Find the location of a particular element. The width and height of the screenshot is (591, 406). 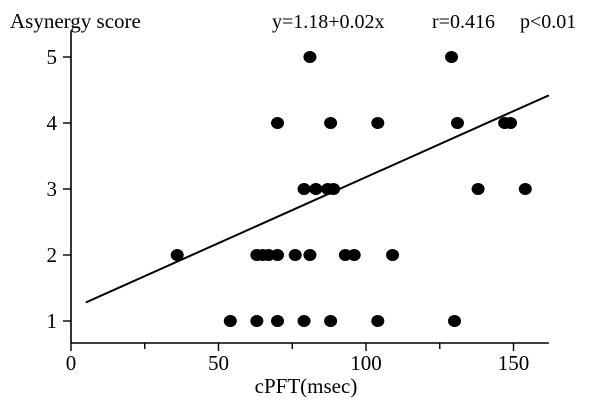

y-tick-label: 4 is located at coordinates (52, 123).